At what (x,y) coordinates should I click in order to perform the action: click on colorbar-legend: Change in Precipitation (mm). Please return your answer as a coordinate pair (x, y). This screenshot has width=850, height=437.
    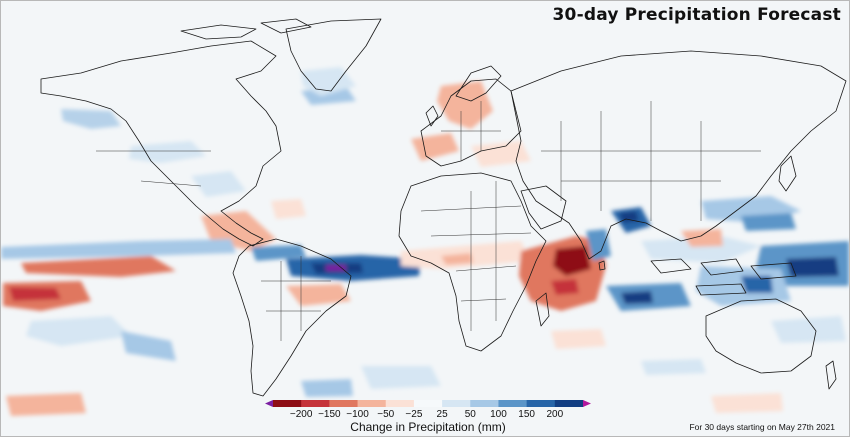
    Looking at the image, I should click on (428, 416).